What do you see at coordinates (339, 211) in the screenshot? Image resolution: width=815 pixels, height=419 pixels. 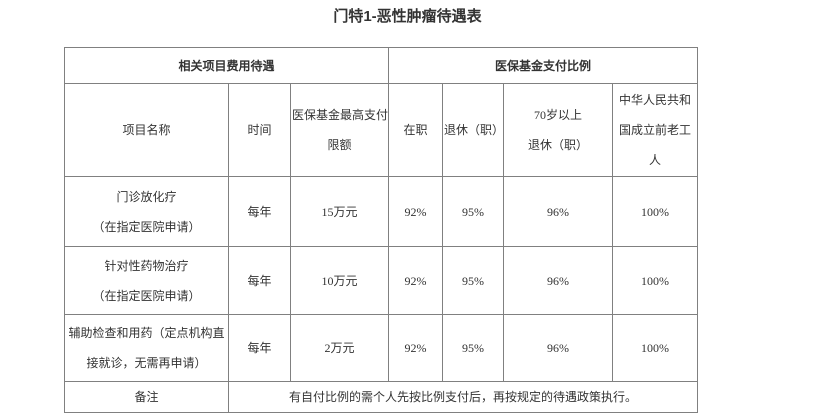 I see `limit-cell: 15万元` at bounding box center [339, 211].